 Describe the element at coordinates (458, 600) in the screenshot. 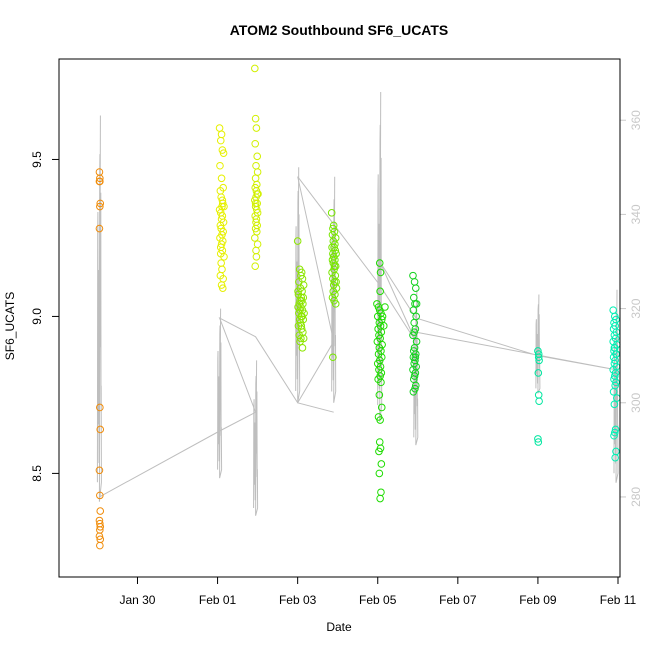

I see `x-tick-label: Feb 07` at that location.